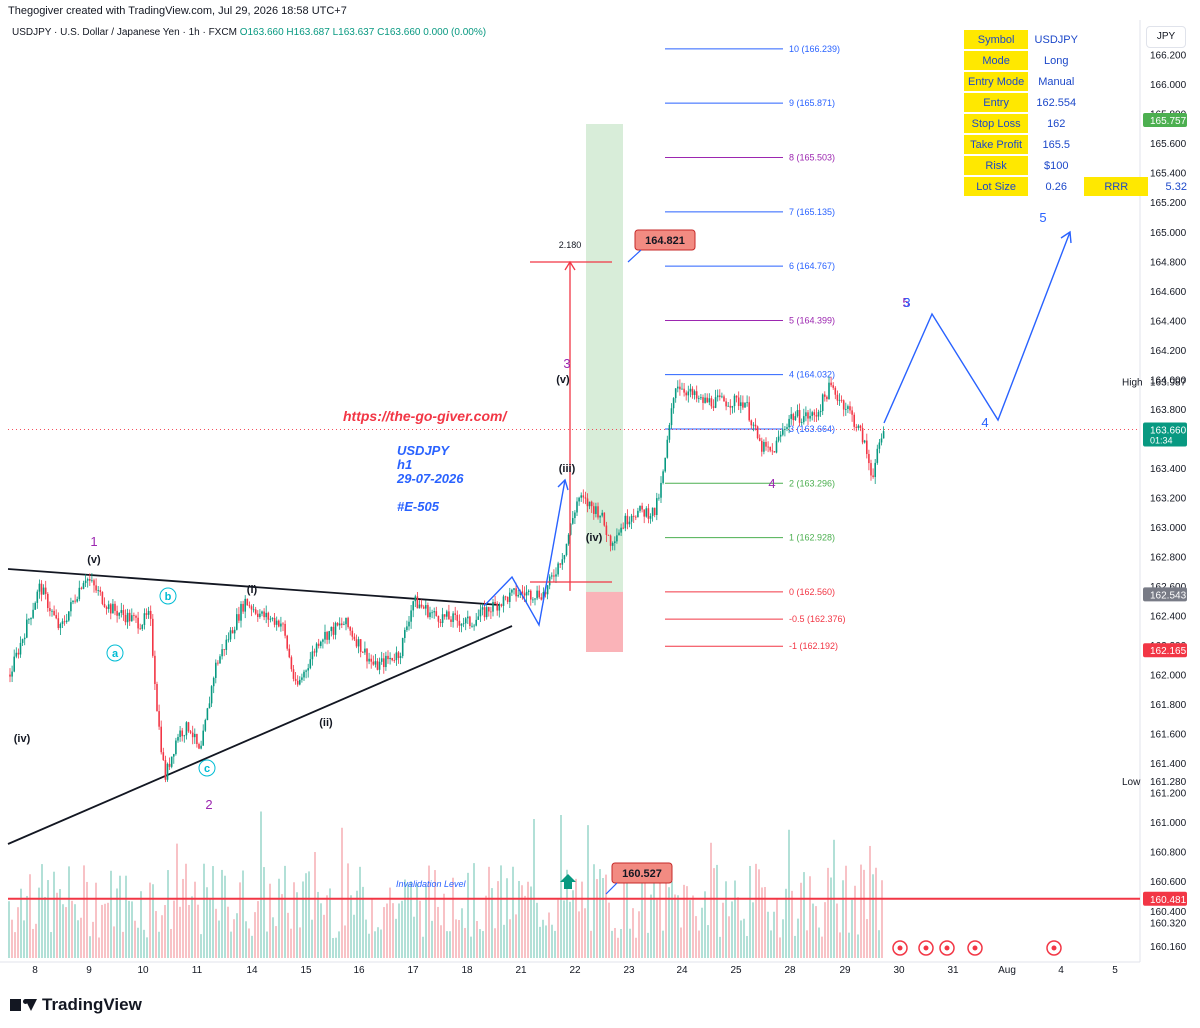 The width and height of the screenshot is (1200, 1028). Describe the element at coordinates (1166, 37) in the screenshot. I see `currency-selector: JPY` at that location.